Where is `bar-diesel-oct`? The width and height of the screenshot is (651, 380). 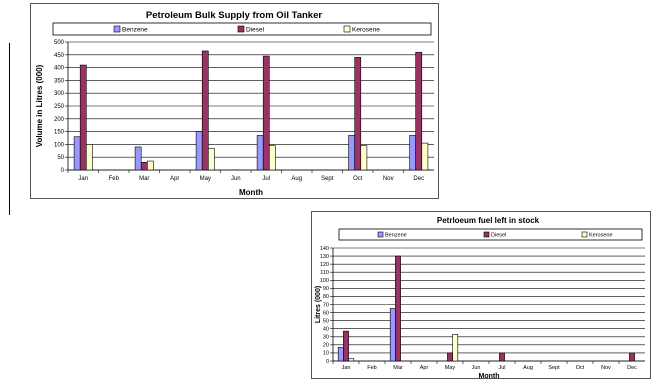 bar-diesel-oct is located at coordinates (358, 114).